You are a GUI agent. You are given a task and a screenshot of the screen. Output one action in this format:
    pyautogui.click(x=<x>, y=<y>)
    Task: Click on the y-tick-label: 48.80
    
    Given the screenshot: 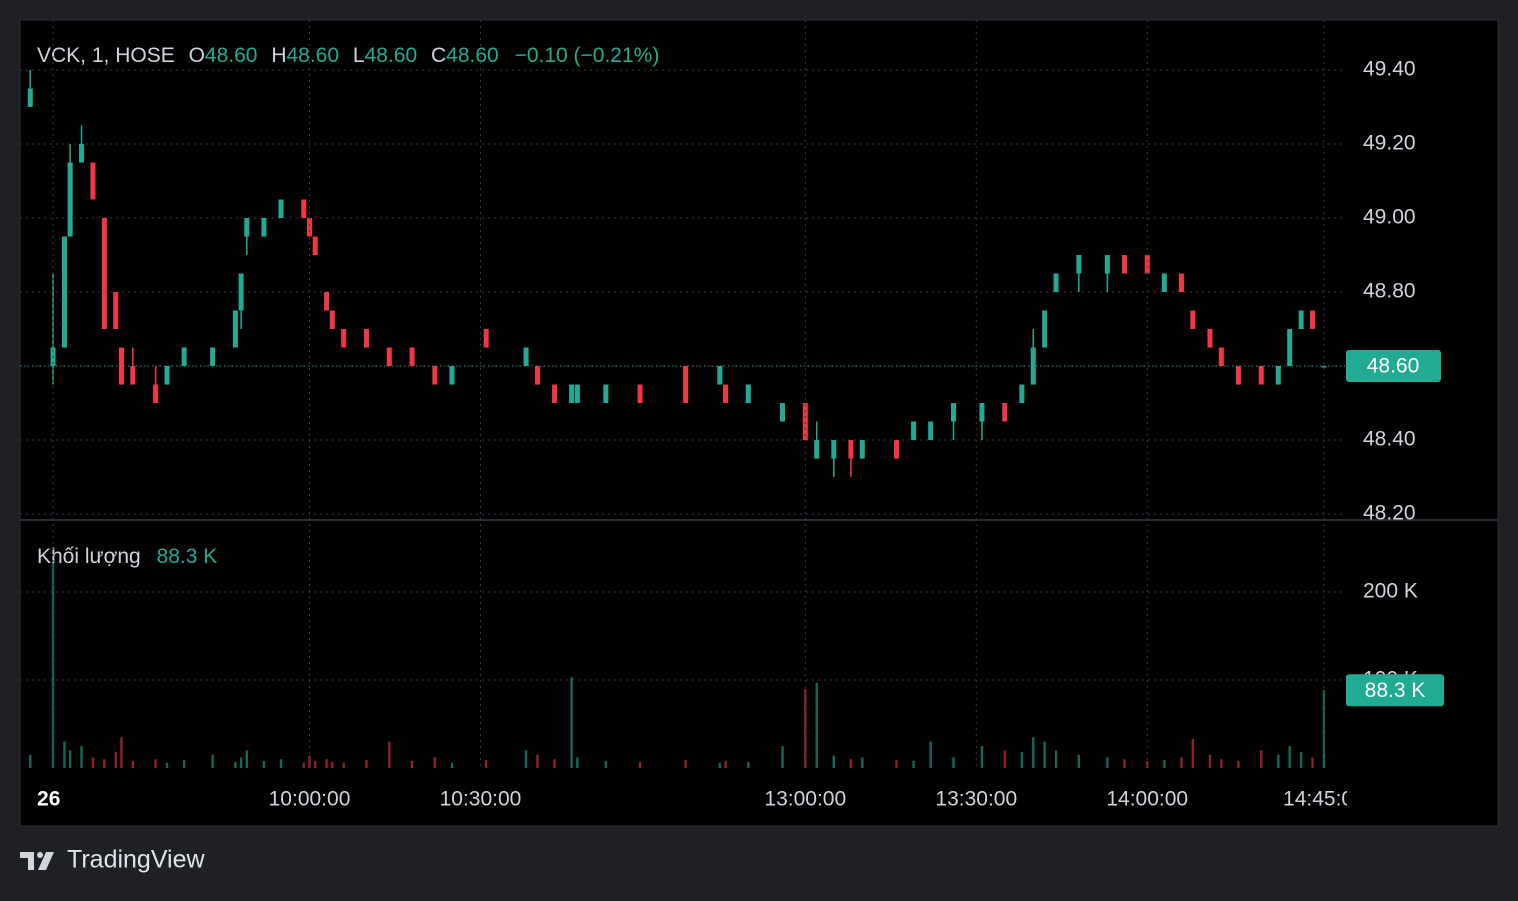 What is the action you would take?
    pyautogui.click(x=1389, y=291)
    